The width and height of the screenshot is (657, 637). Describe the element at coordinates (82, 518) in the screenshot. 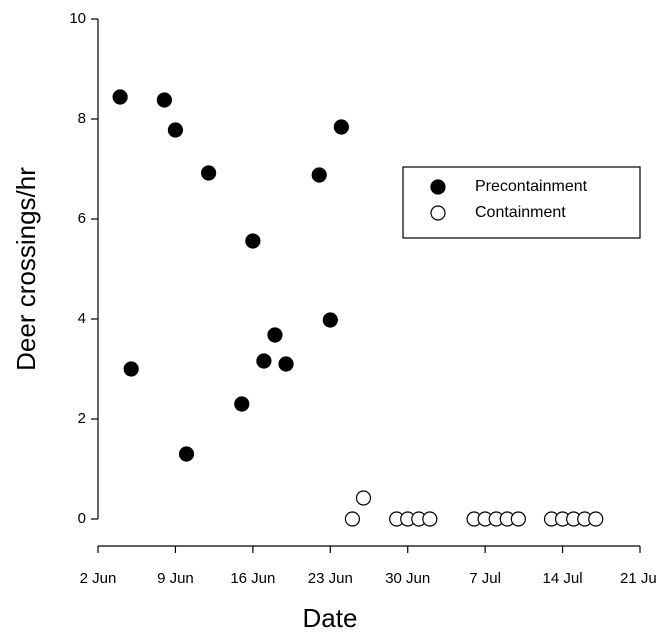

I see `y-tick-label: 0` at that location.